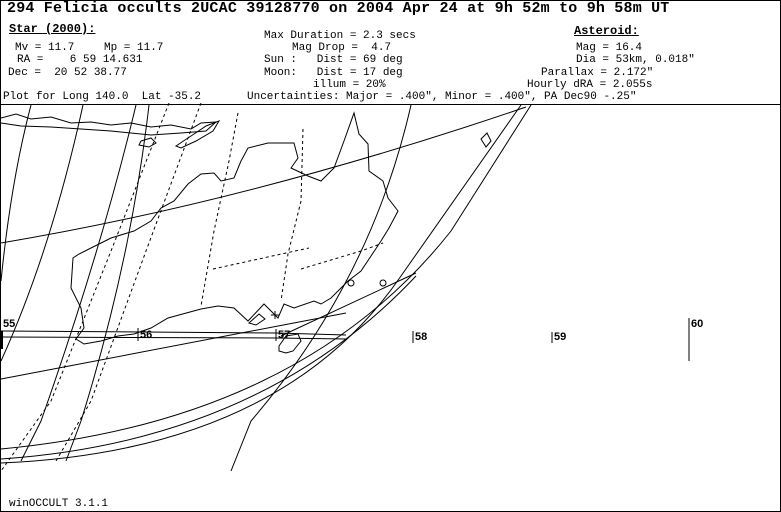 Image resolution: width=781 pixels, height=512 pixels. Describe the element at coordinates (349, 85) in the screenshot. I see `moon-illumination: illum = 20%` at that location.